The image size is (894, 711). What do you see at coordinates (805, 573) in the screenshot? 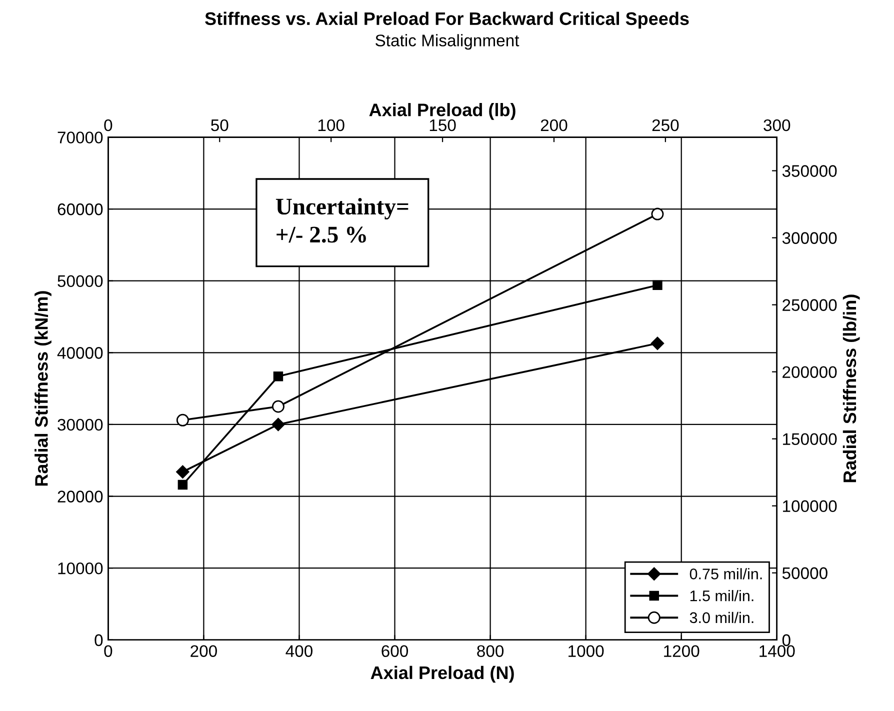
I see `y2-tick-label: 50000` at bounding box center [805, 573].